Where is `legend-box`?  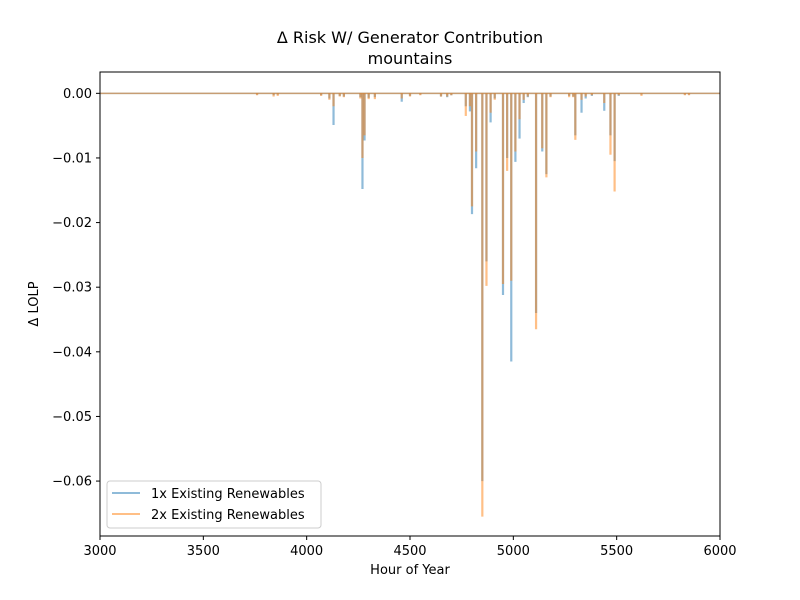
legend-box is located at coordinates (214, 504).